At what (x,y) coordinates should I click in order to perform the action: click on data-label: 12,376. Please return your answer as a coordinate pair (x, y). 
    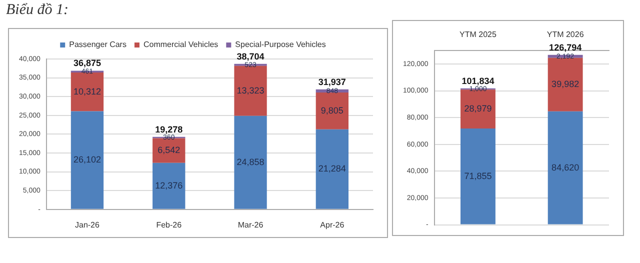
    Looking at the image, I should click on (169, 185).